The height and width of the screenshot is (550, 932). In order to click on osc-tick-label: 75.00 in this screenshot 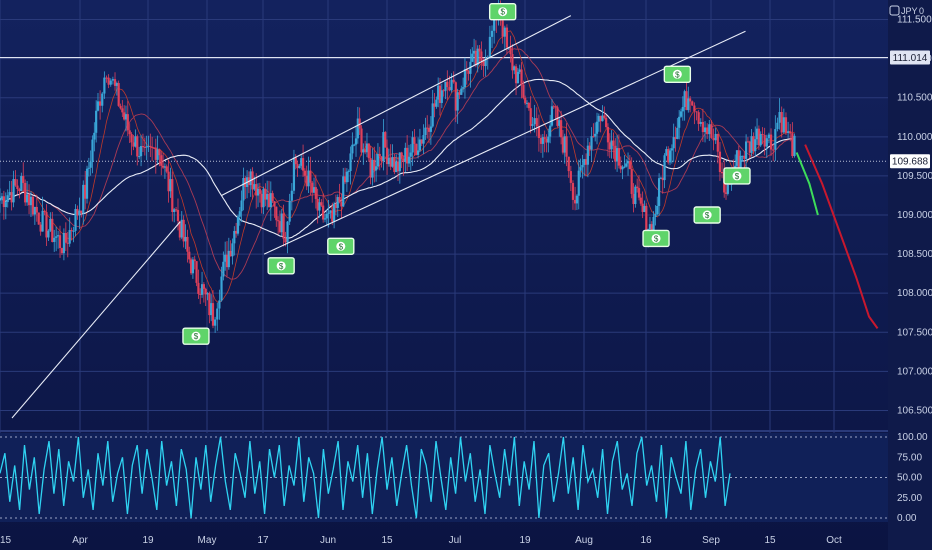, I will do `click(909, 457)`.